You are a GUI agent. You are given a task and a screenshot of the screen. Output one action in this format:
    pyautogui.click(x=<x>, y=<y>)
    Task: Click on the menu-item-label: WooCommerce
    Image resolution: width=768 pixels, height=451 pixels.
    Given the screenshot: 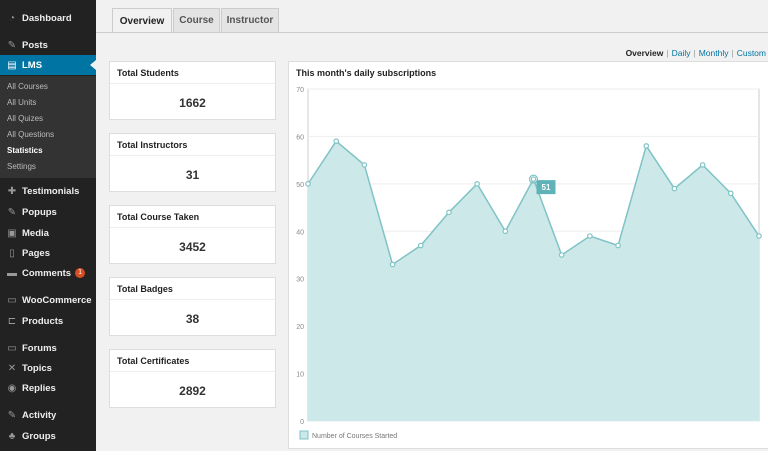 What is the action you would take?
    pyautogui.click(x=57, y=300)
    